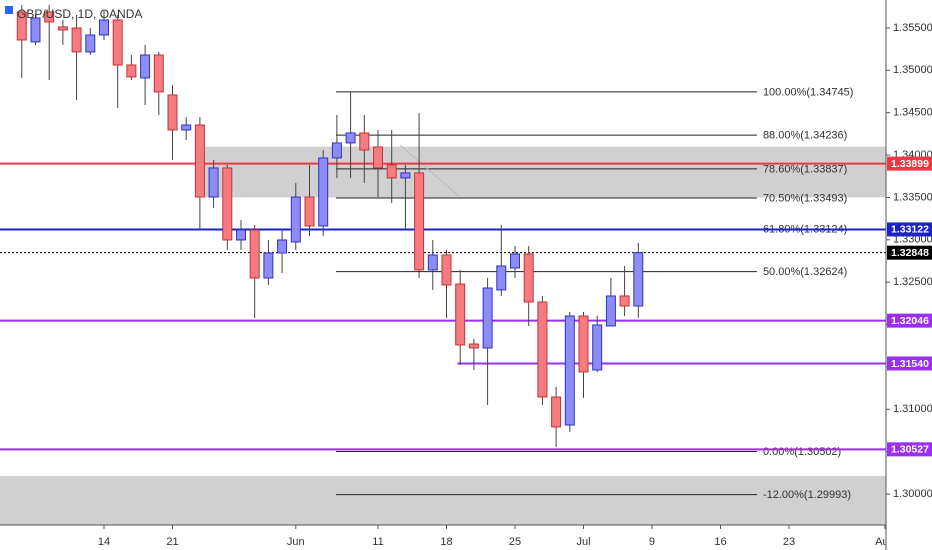 The width and height of the screenshot is (932, 550). What do you see at coordinates (789, 542) in the screenshot?
I see `x-tick-label: 23` at bounding box center [789, 542].